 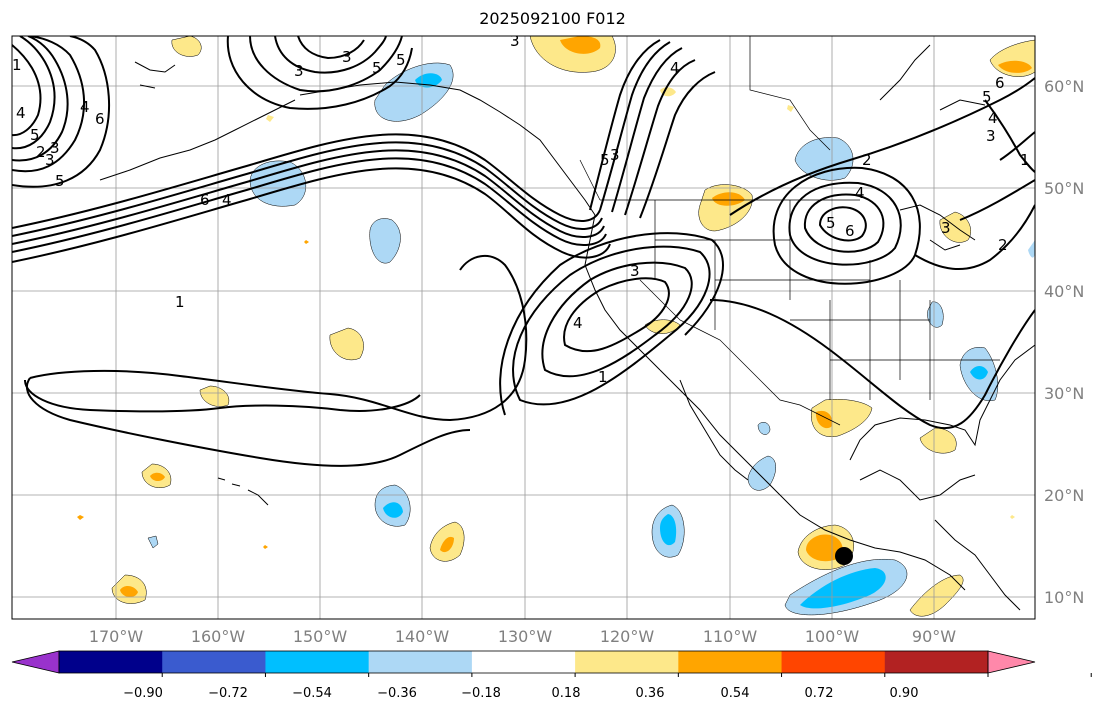 I want to click on lat-label: 30°N, so click(x=1064, y=393).